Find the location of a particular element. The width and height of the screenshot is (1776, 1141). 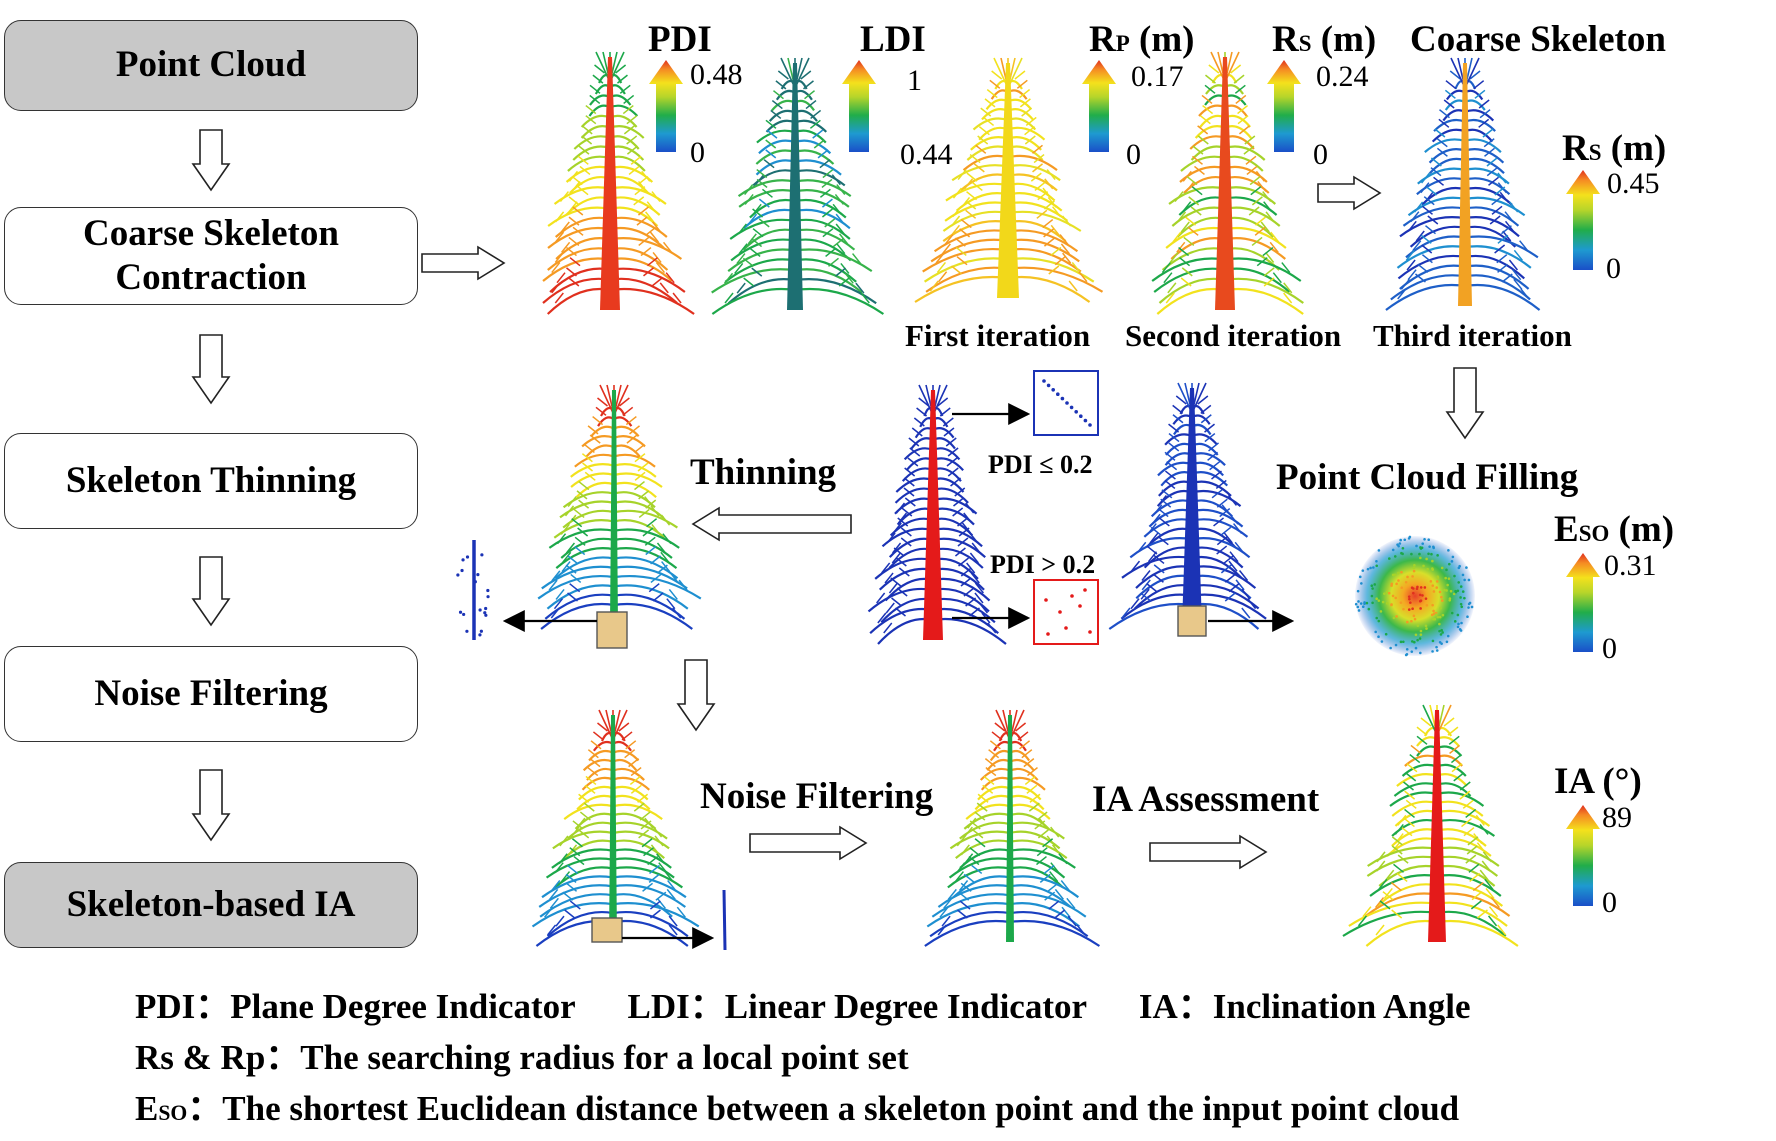

ia-min: 0 is located at coordinates (1609, 902).